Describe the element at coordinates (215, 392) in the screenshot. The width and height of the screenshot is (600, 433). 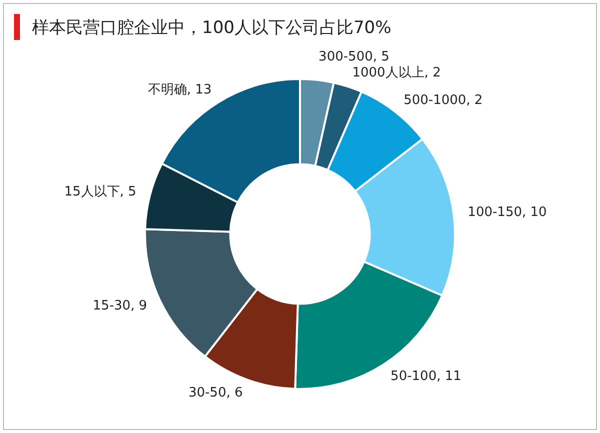
I see `slice-label: 30-50, 6` at that location.